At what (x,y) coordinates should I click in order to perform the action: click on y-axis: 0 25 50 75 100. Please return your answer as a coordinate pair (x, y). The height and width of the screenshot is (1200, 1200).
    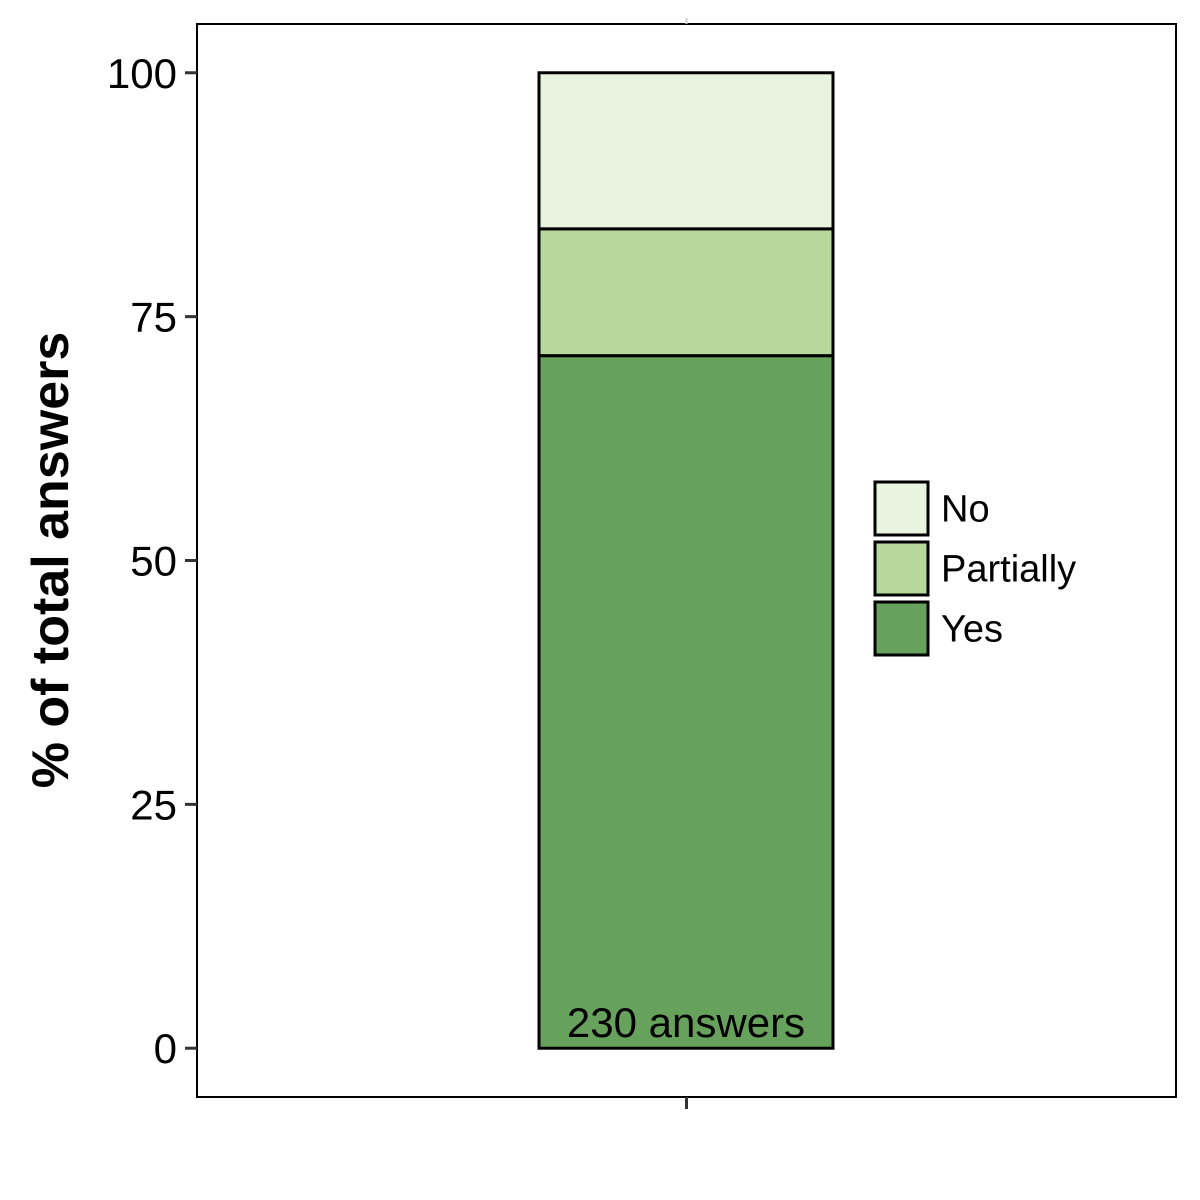
    Looking at the image, I should click on (152, 561).